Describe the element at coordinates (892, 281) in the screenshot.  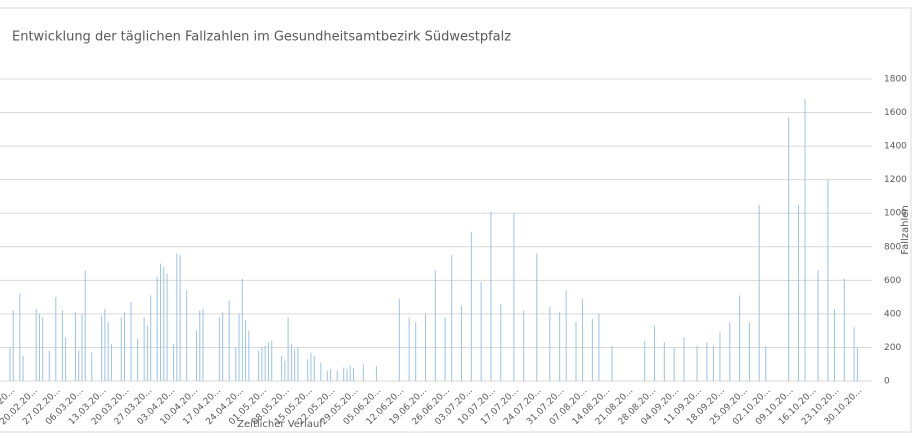
I see `y-tick-label: 600` at that location.